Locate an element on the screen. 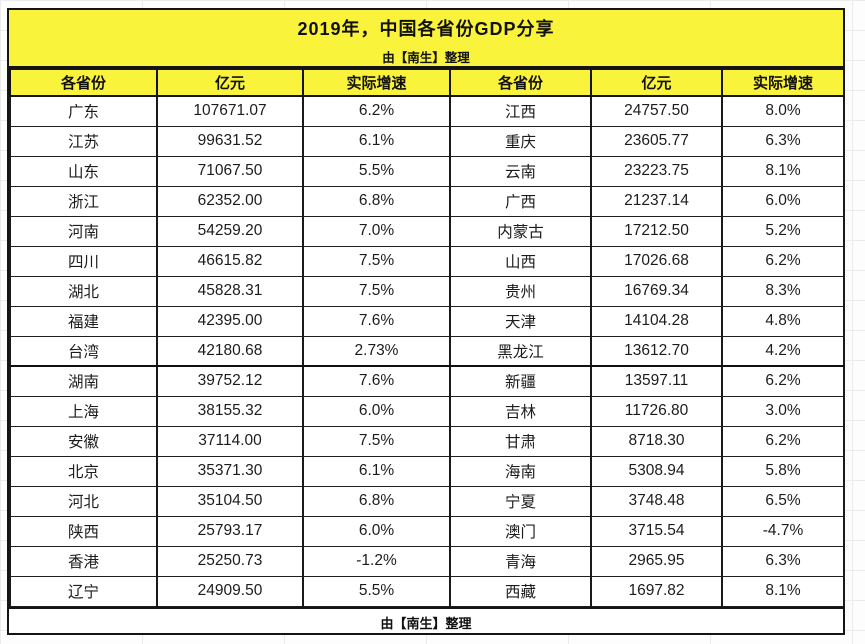 The image size is (865, 644). province-cell: 内蒙古 is located at coordinates (520, 231).